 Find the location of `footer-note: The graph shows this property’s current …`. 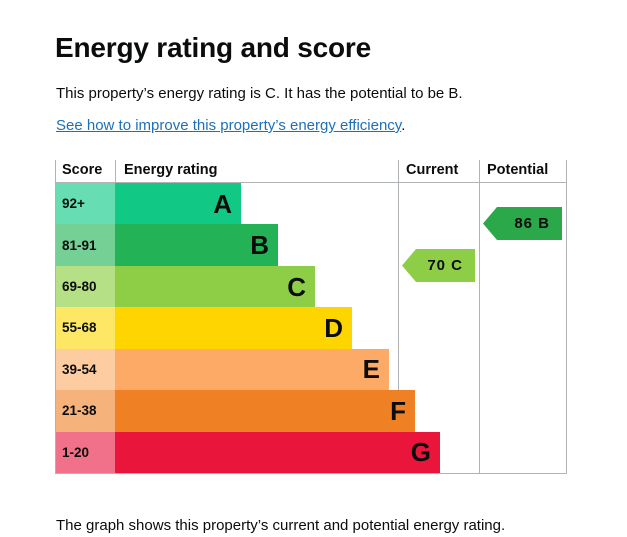

footer-note: The graph shows this property’s current … is located at coordinates (281, 525).